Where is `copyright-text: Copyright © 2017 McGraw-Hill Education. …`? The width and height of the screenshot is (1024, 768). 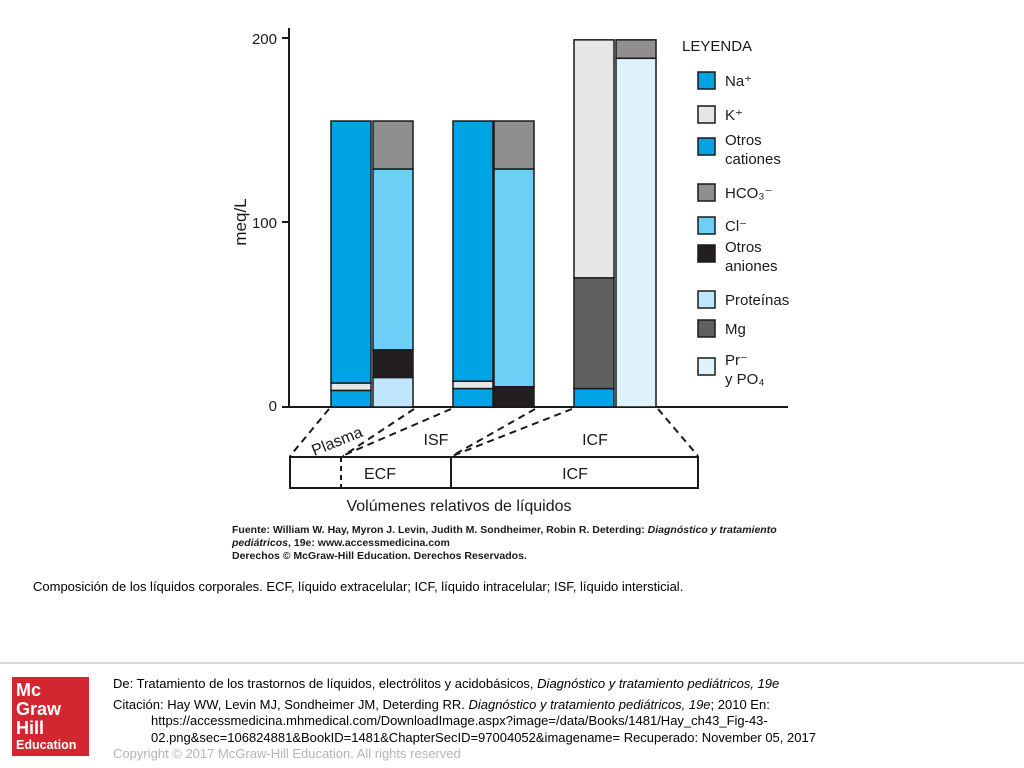 copyright-text: Copyright © 2017 McGraw-Hill Education. … is located at coordinates (287, 753).